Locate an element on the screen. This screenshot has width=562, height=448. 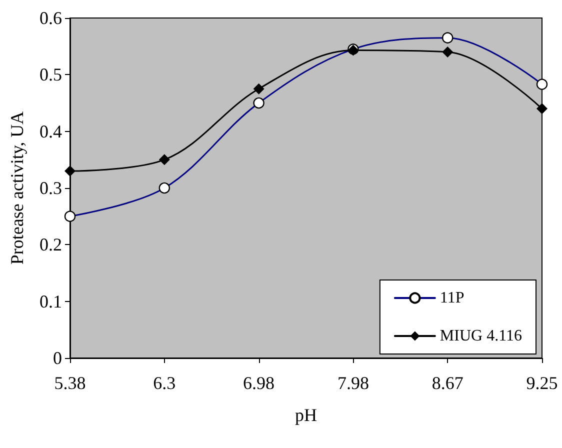
y-tick-label: 0.1 is located at coordinates (51, 301).